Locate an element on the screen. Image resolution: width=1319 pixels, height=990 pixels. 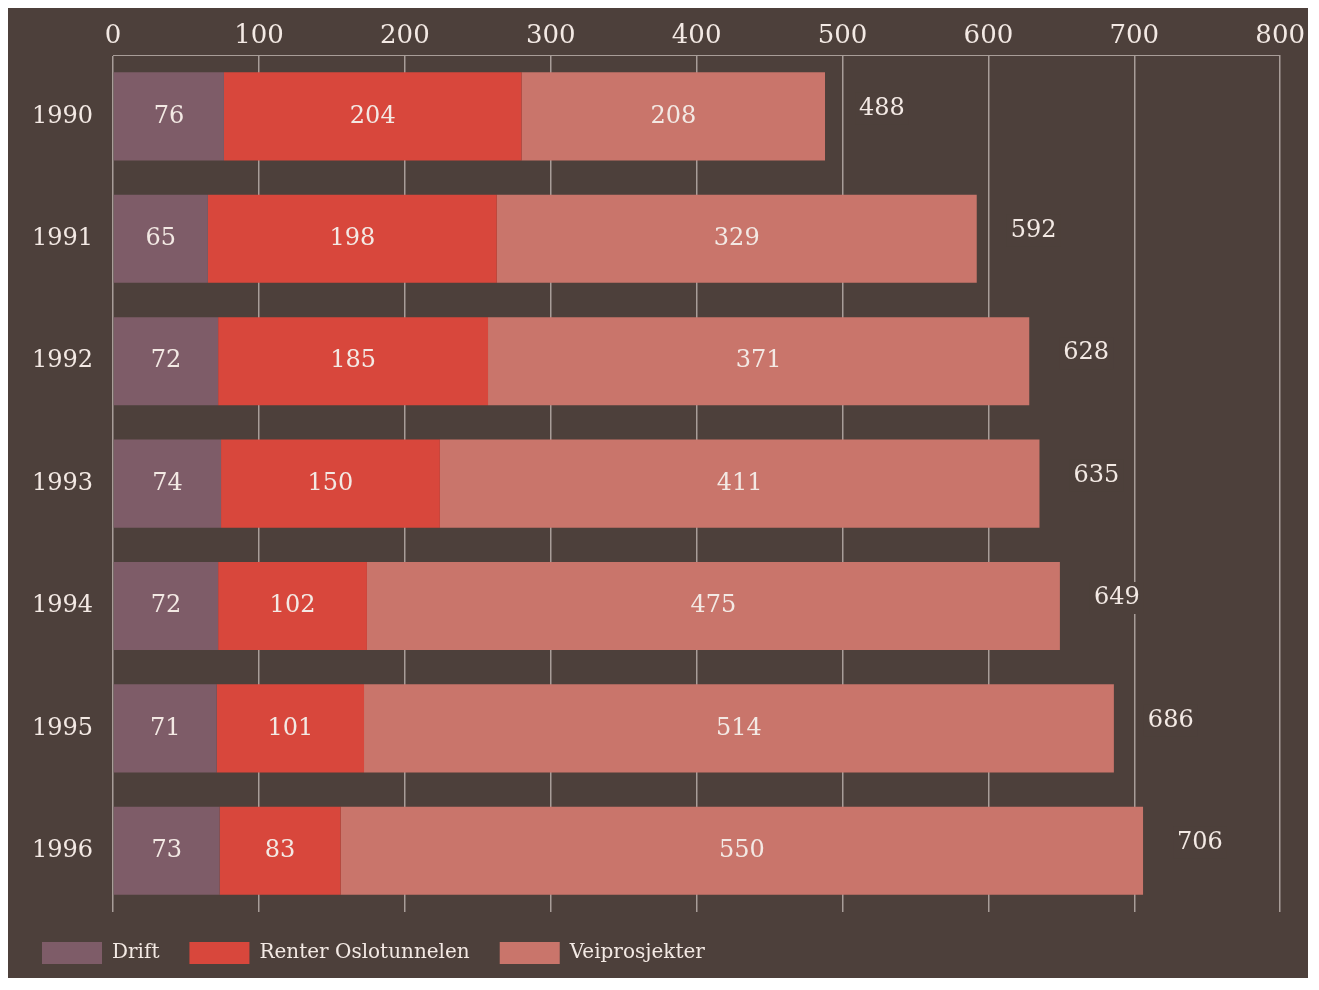
data-label: 185 is located at coordinates (353, 359).